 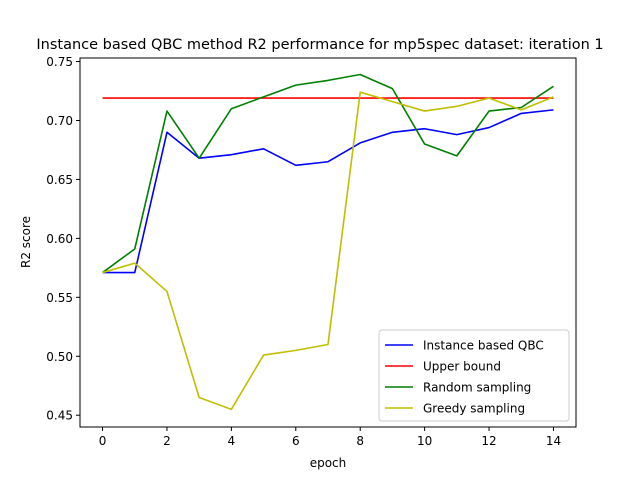 I want to click on legend-label: Upper bound, so click(x=462, y=367).